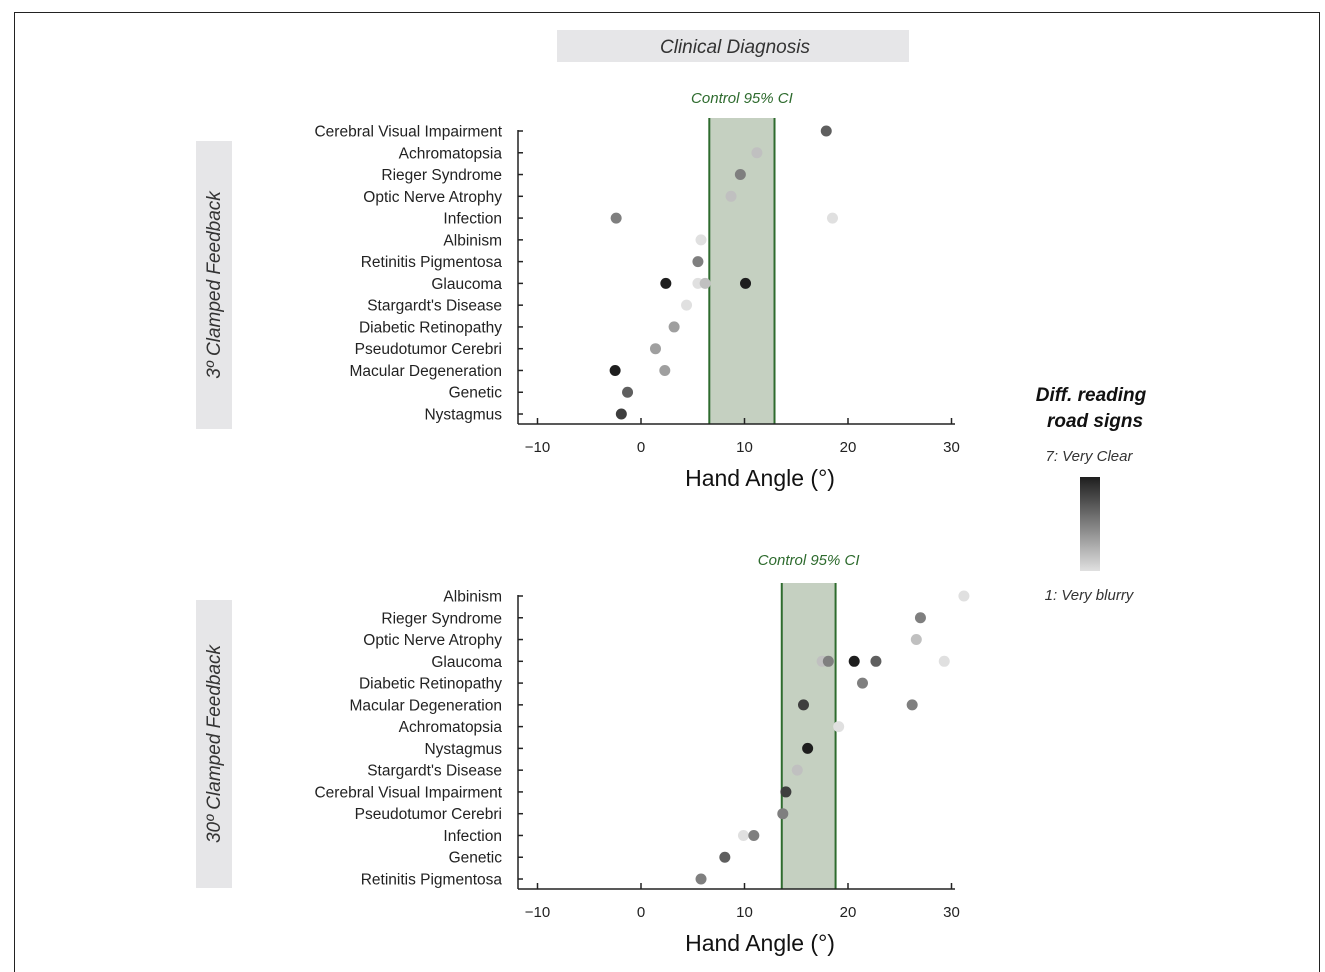  Describe the element at coordinates (1090, 456) in the screenshot. I see `legend-high-label: 7: Very Clear` at that location.